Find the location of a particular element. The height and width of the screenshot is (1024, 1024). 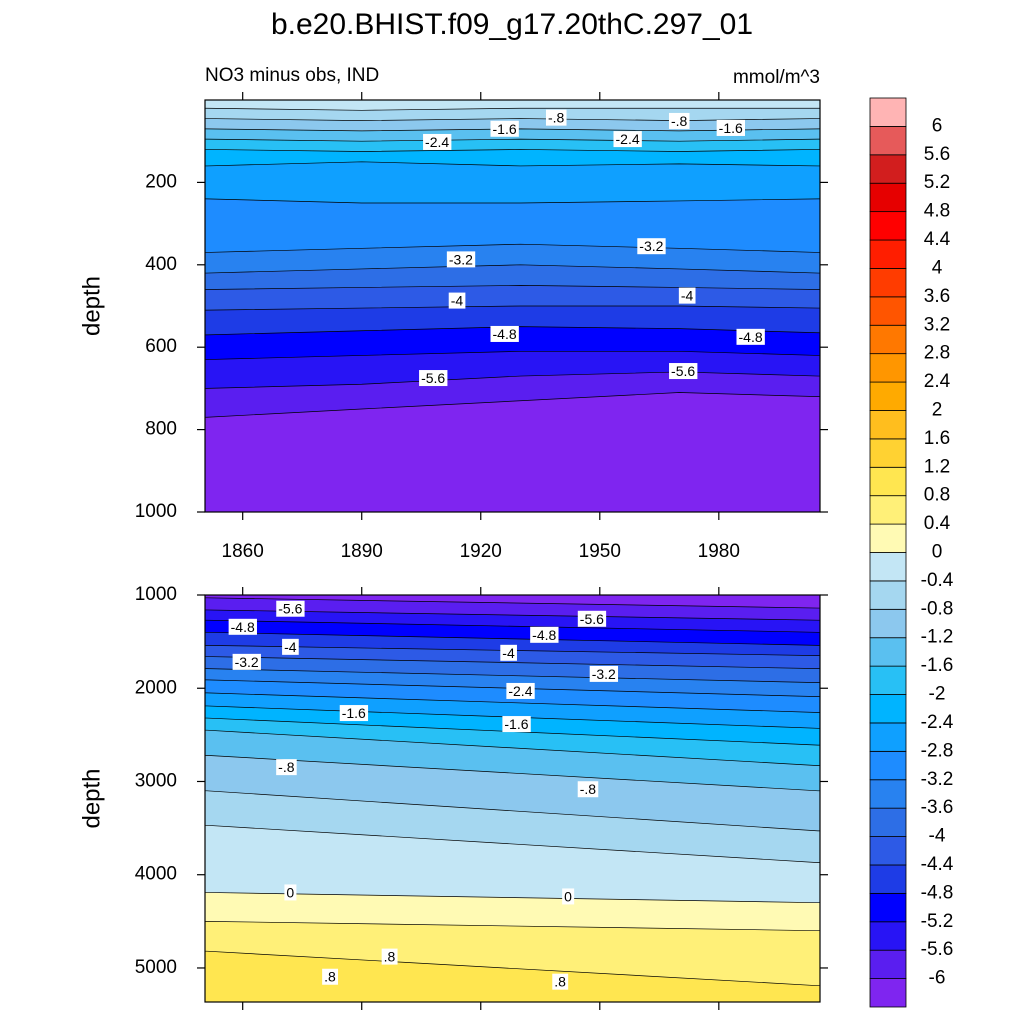

colorbar-label: -2.4 is located at coordinates (937, 722).